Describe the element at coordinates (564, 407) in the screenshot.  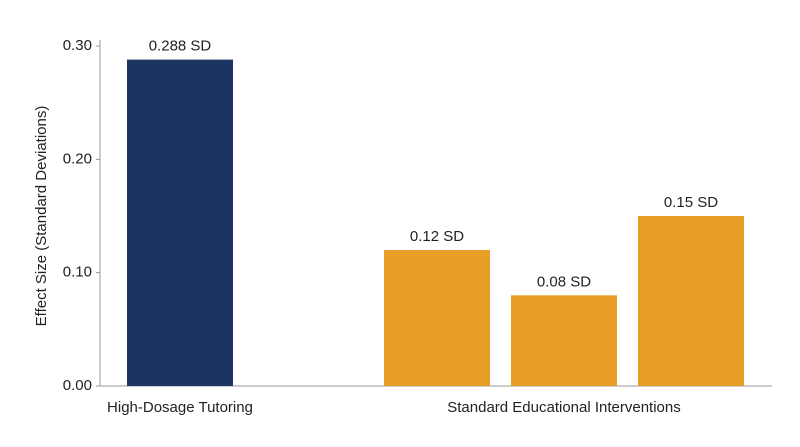
I see `x-tick-label: Standard Educational Interventions` at that location.